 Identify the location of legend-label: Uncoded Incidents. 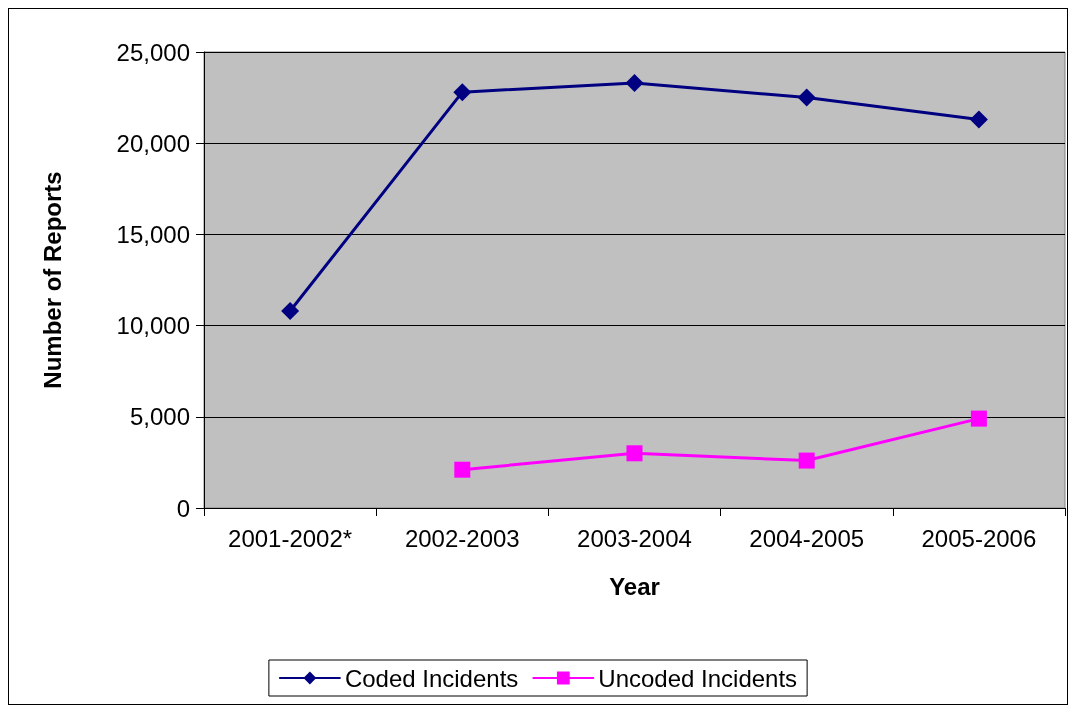
(698, 678).